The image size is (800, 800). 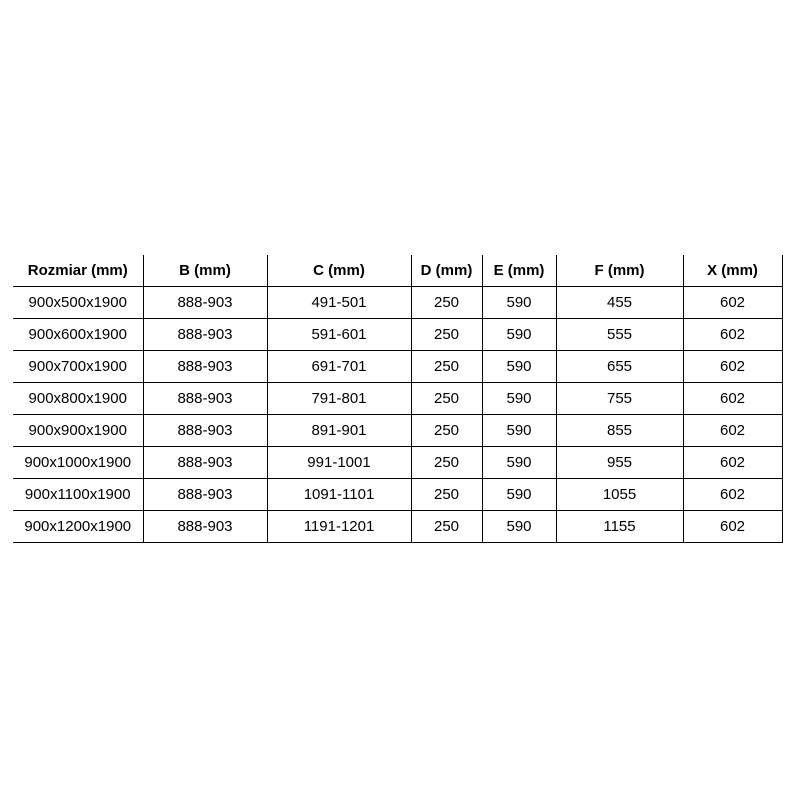 What do you see at coordinates (78, 302) in the screenshot?
I see `table-cell: 900x500x1900` at bounding box center [78, 302].